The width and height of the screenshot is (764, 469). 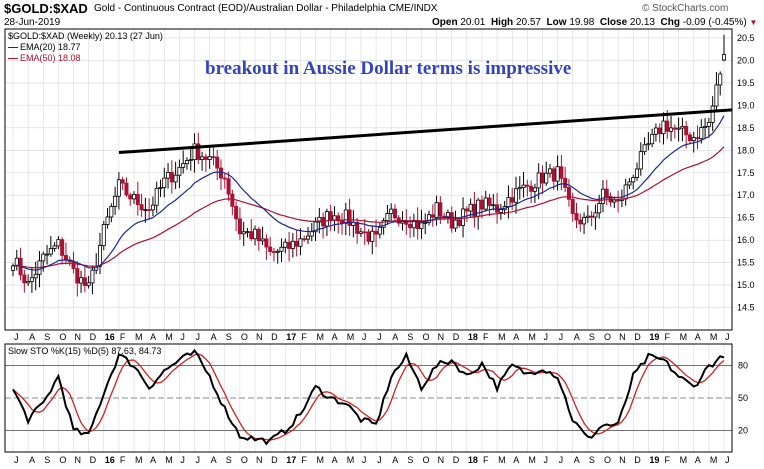 I want to click on down-triangle-icon: ▼, so click(x=753, y=22).